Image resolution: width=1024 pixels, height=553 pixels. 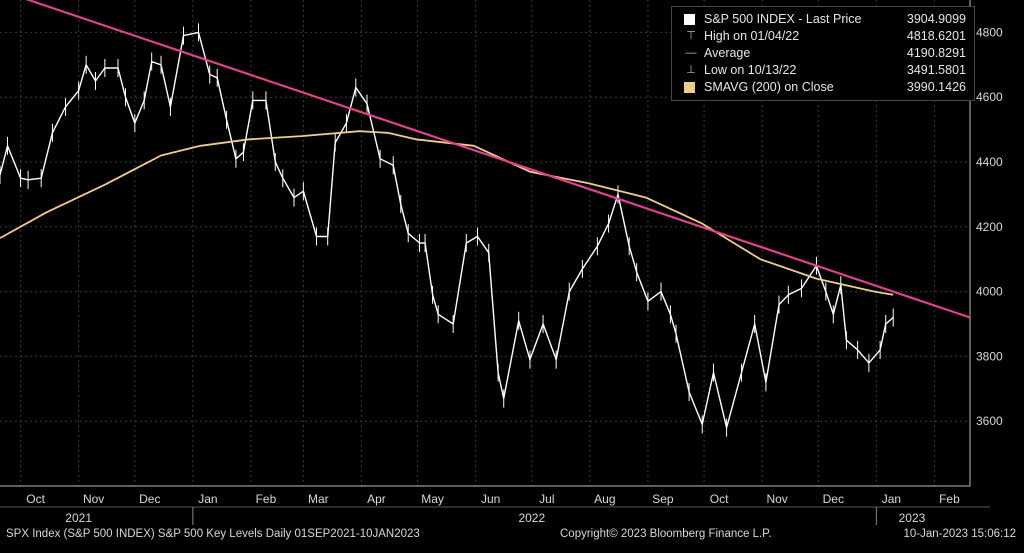 I want to click on legend-row-low: ⊥ Low on 10/13/22 3491.5801, so click(x=823, y=70).